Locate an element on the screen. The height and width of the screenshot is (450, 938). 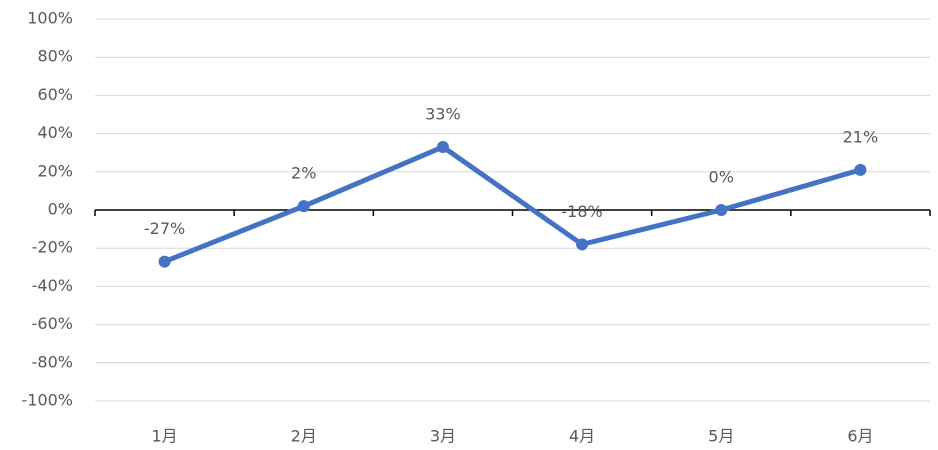
y-tick-label: 60% is located at coordinates (55, 94).